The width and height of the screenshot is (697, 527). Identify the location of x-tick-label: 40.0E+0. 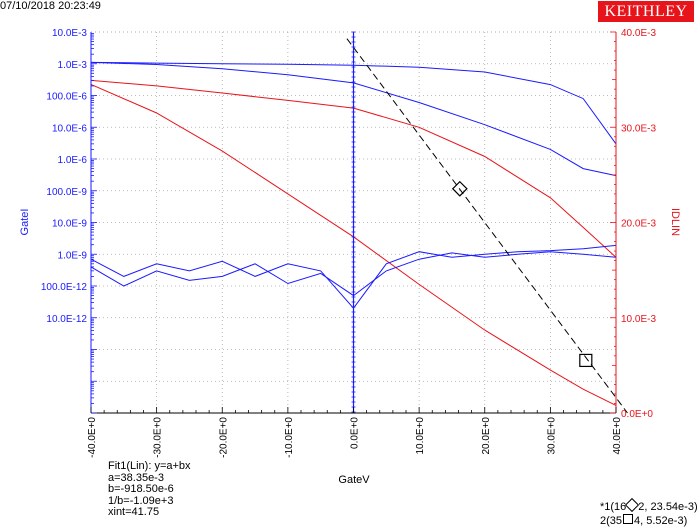
(617, 436).